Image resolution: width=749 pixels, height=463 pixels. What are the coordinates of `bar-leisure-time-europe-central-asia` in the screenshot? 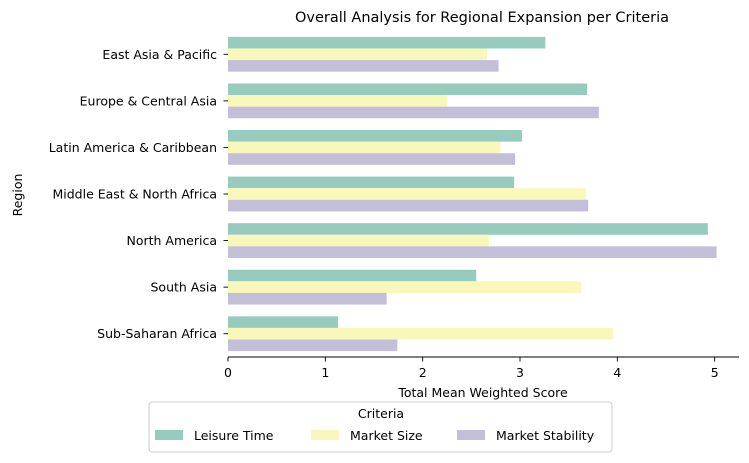 It's located at (408, 89).